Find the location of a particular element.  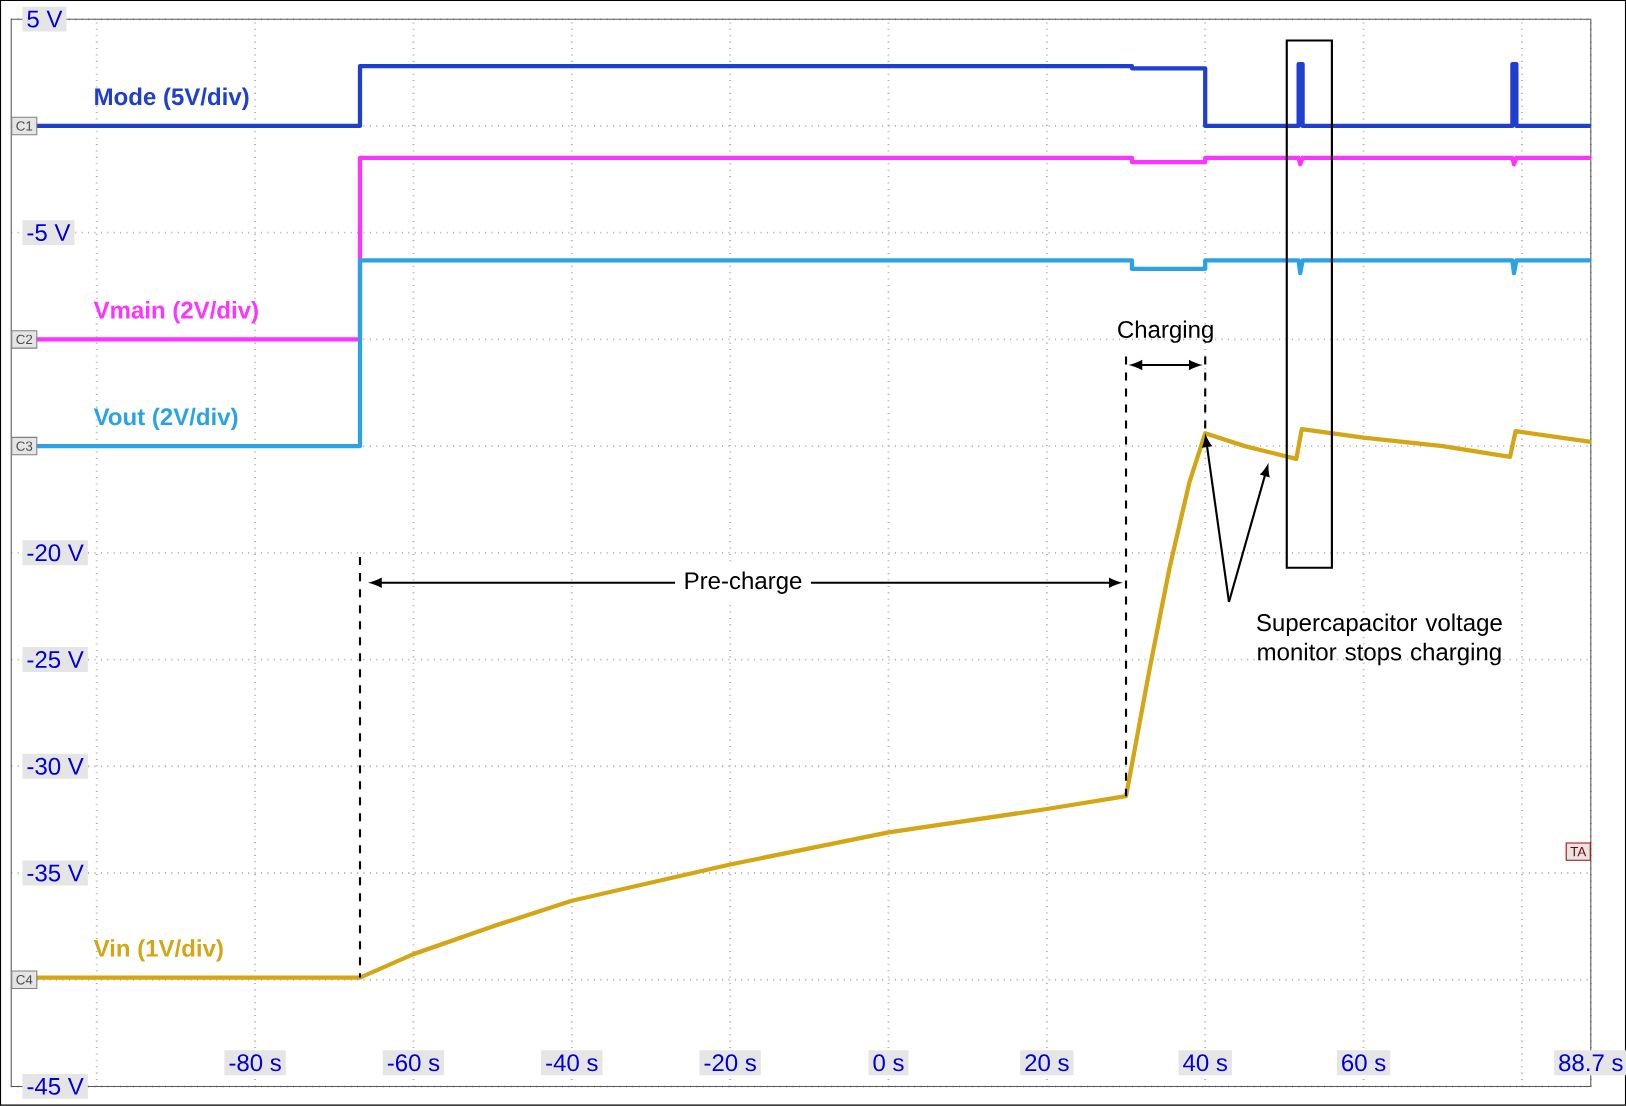

series-label: Mode (5V/div) is located at coordinates (172, 99).